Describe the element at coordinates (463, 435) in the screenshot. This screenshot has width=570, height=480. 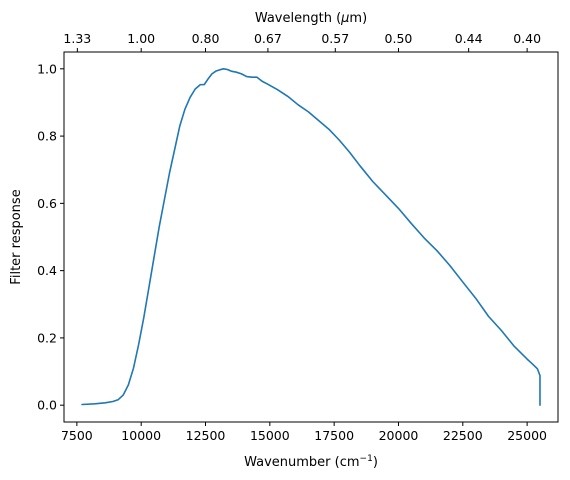
I see `x-tick-label: 22500` at that location.